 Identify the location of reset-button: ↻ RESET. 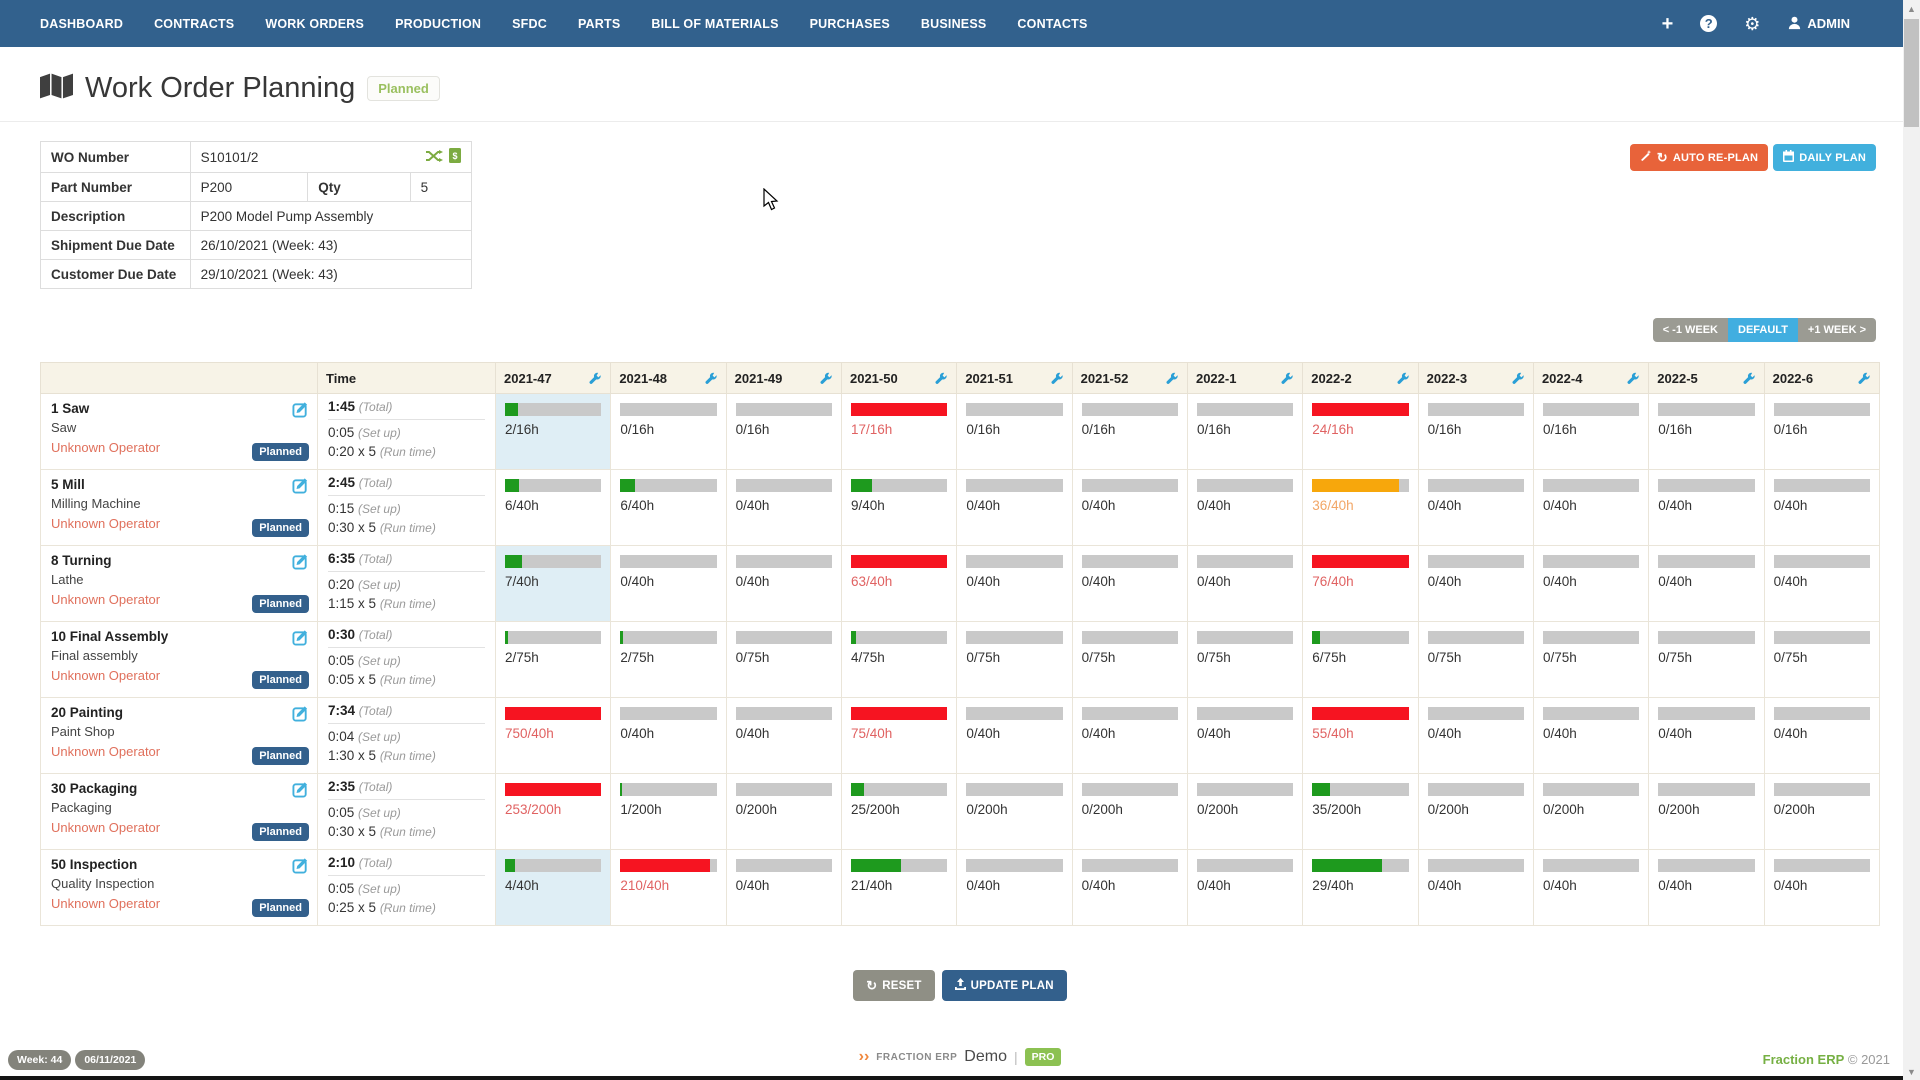
(894, 985).